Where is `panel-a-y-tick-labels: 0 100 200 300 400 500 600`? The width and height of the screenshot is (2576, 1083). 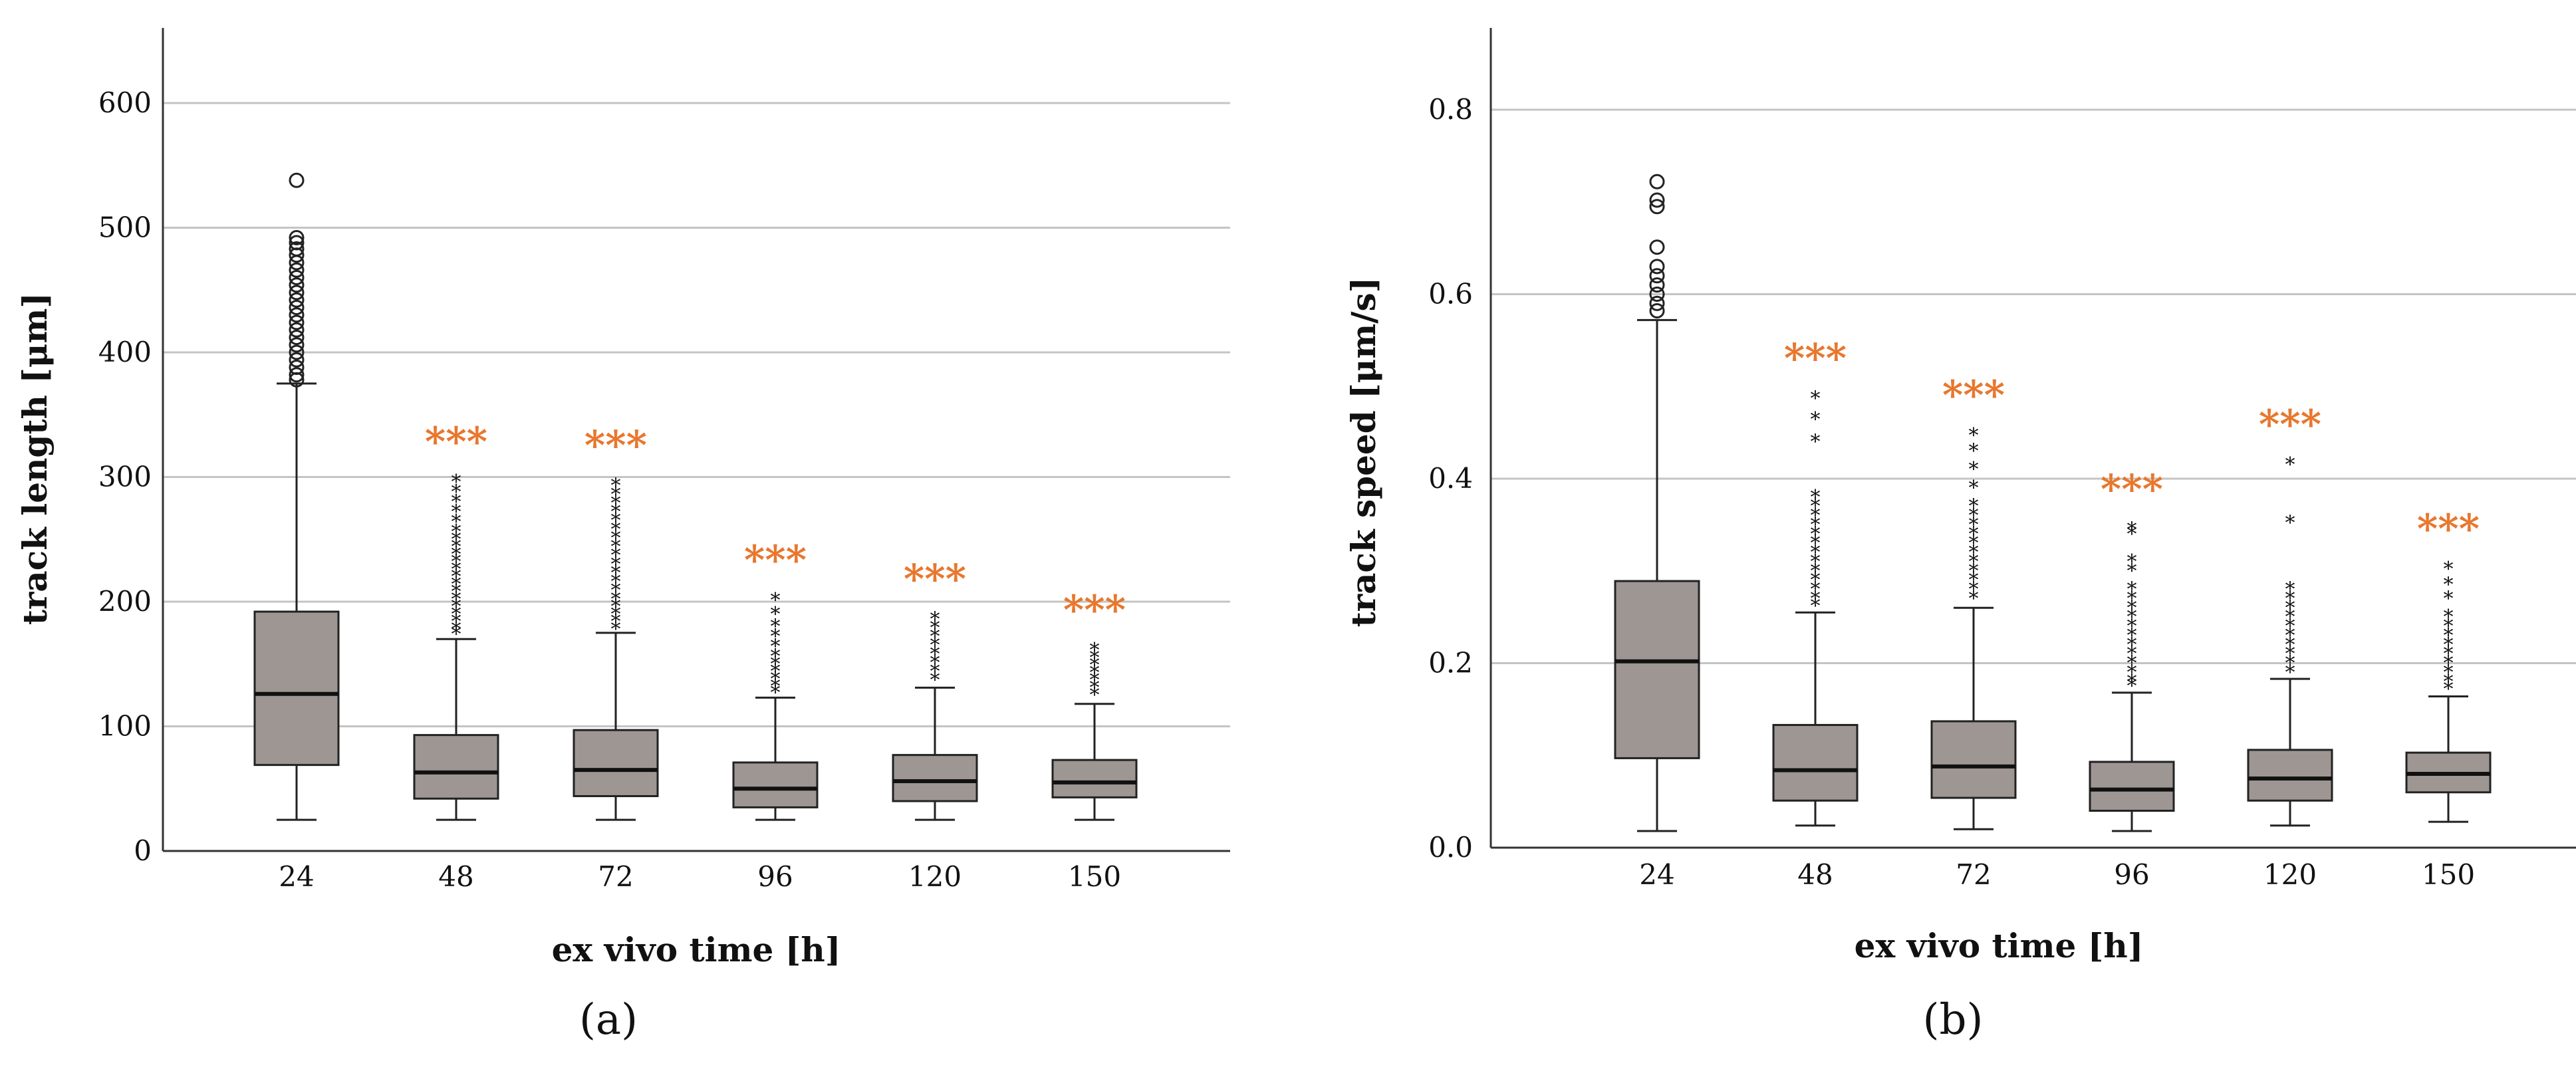 panel-a-y-tick-labels: 0 100 200 300 400 500 600 is located at coordinates (125, 476).